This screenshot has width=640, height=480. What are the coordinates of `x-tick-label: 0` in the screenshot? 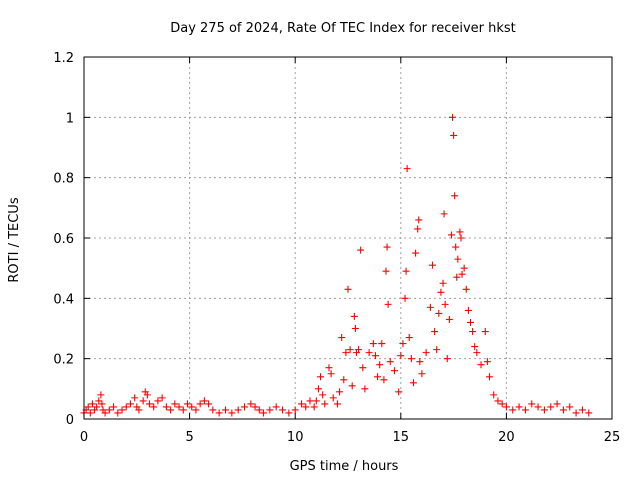 It's located at (84, 437).